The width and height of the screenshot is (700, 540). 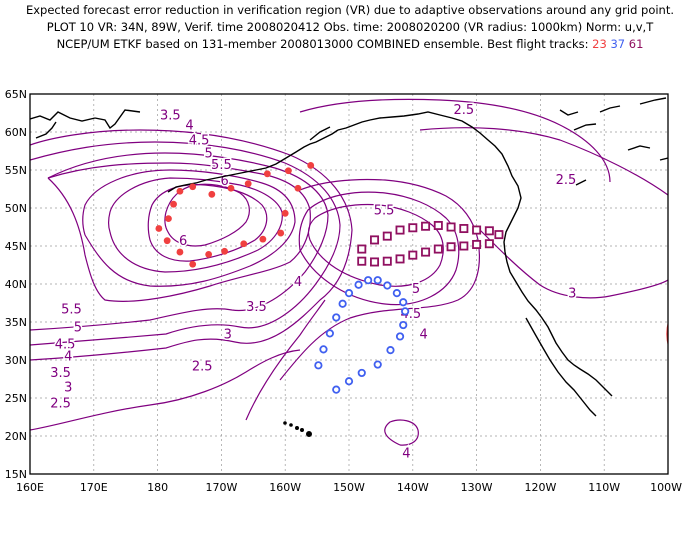 I want to click on lat-tick-label: 20N, so click(x=16, y=436).